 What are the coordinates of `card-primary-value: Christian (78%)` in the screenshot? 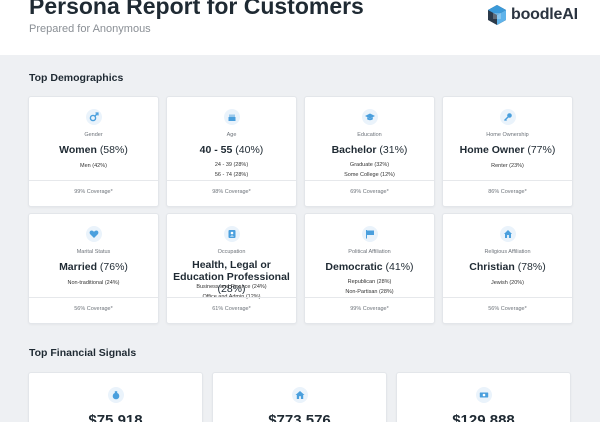 It's located at (507, 267).